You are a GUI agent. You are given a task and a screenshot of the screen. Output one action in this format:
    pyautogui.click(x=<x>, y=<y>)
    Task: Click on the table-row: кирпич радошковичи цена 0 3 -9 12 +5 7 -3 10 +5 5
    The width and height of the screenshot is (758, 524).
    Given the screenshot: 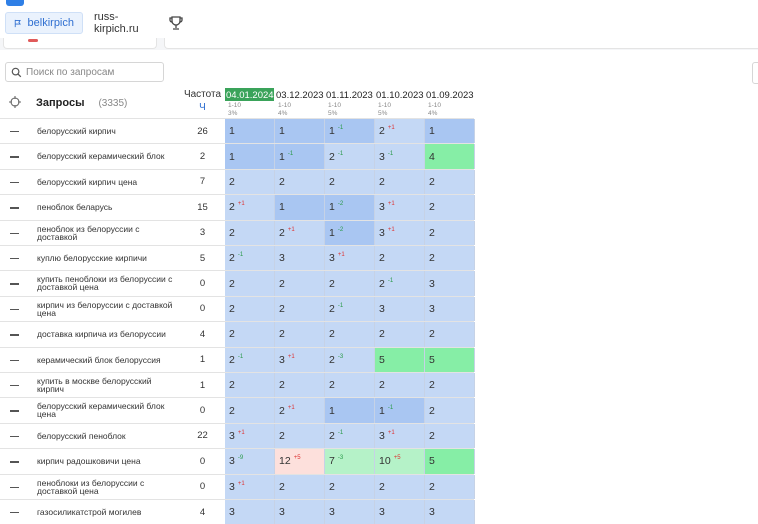 What is the action you would take?
    pyautogui.click(x=237, y=461)
    